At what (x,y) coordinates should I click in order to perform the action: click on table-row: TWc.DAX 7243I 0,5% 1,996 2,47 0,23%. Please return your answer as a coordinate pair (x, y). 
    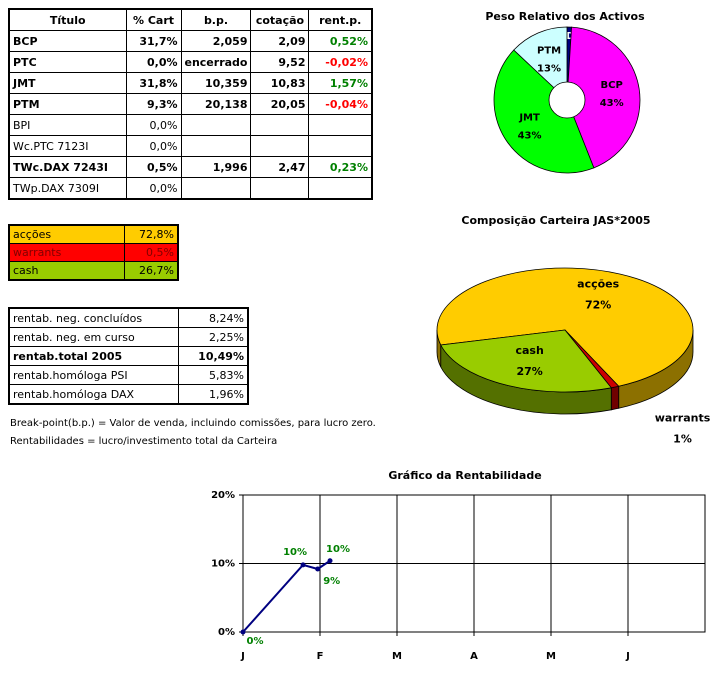
    Looking at the image, I should click on (190, 167).